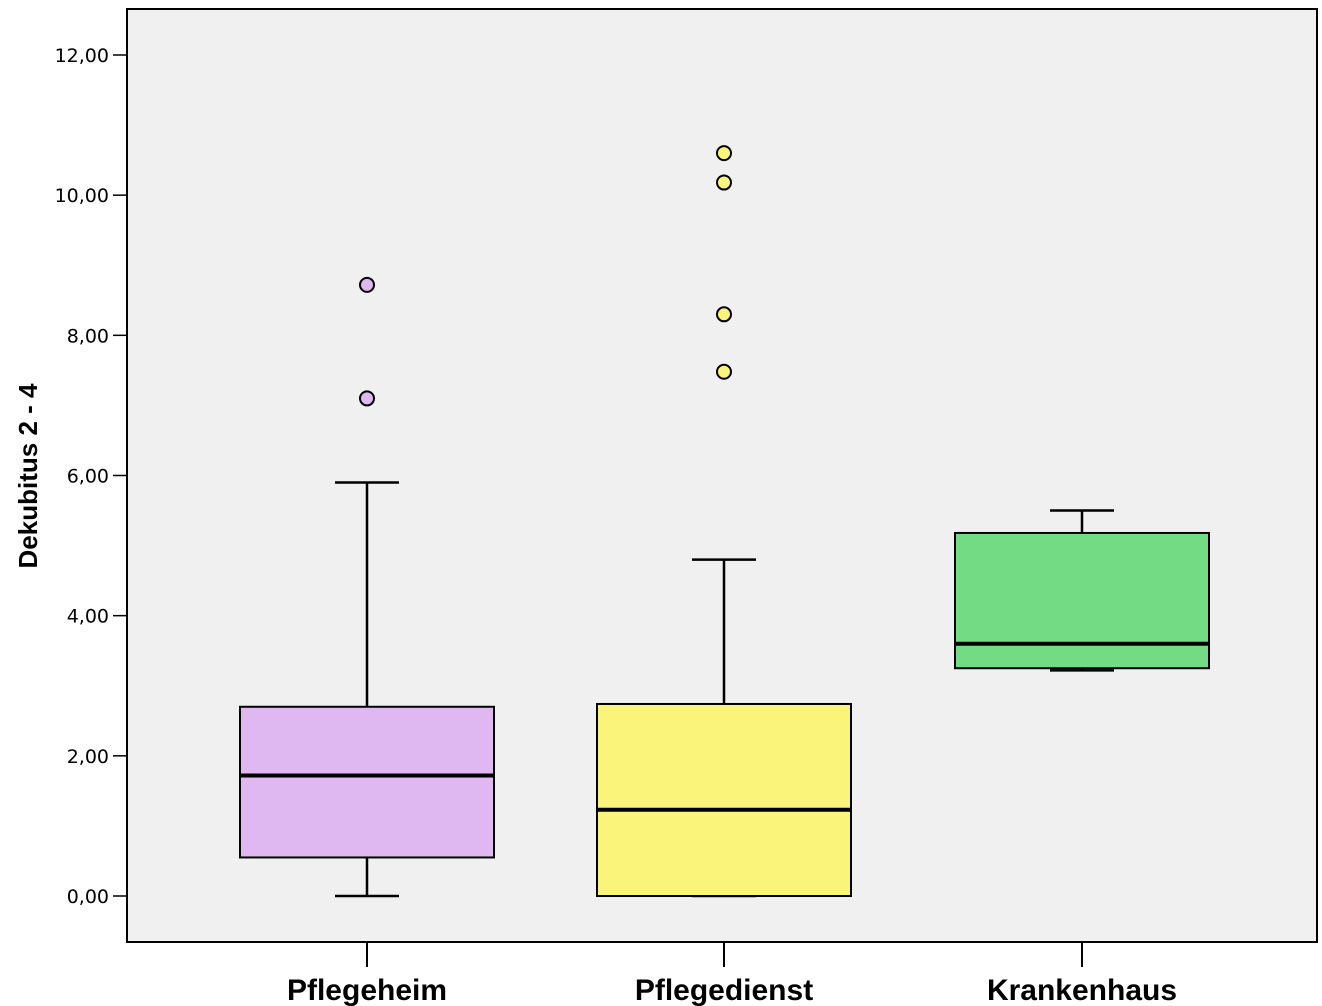 The image size is (1322, 1006). Describe the element at coordinates (367, 990) in the screenshot. I see `x-category-label: Pflegeheim` at that location.